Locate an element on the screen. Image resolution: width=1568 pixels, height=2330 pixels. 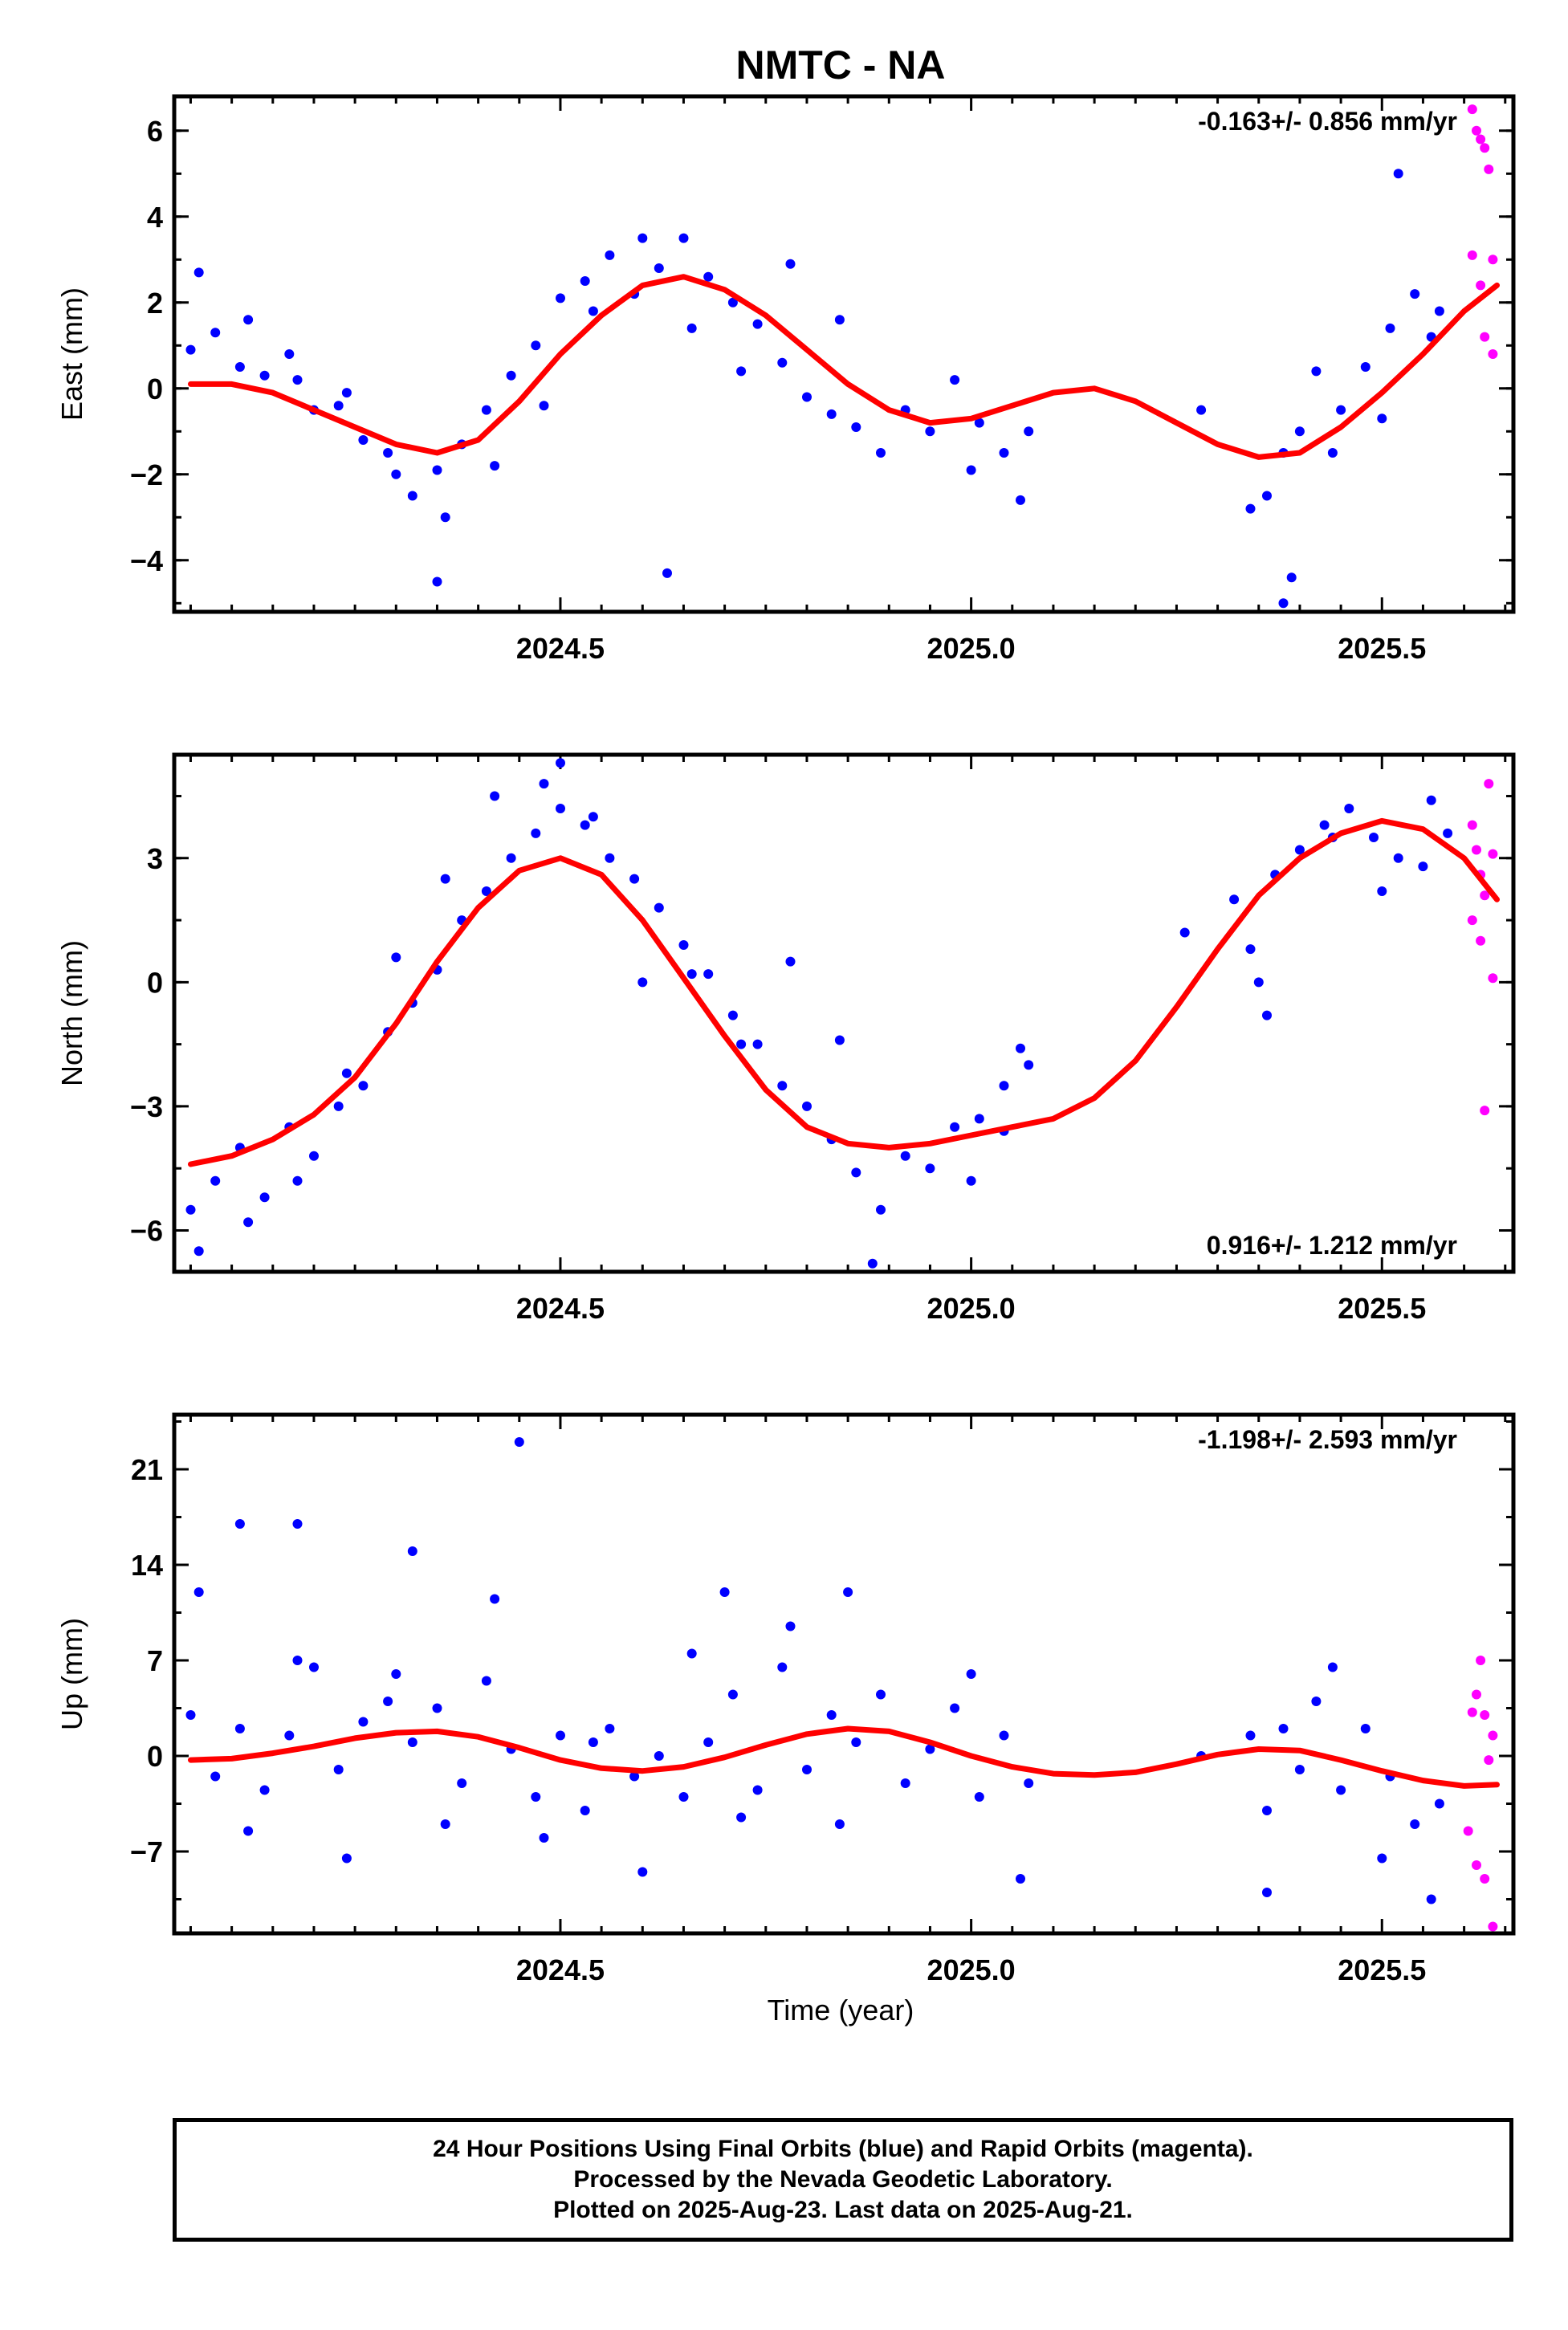
x-axis-label: Time (year) is located at coordinates (841, 2010).